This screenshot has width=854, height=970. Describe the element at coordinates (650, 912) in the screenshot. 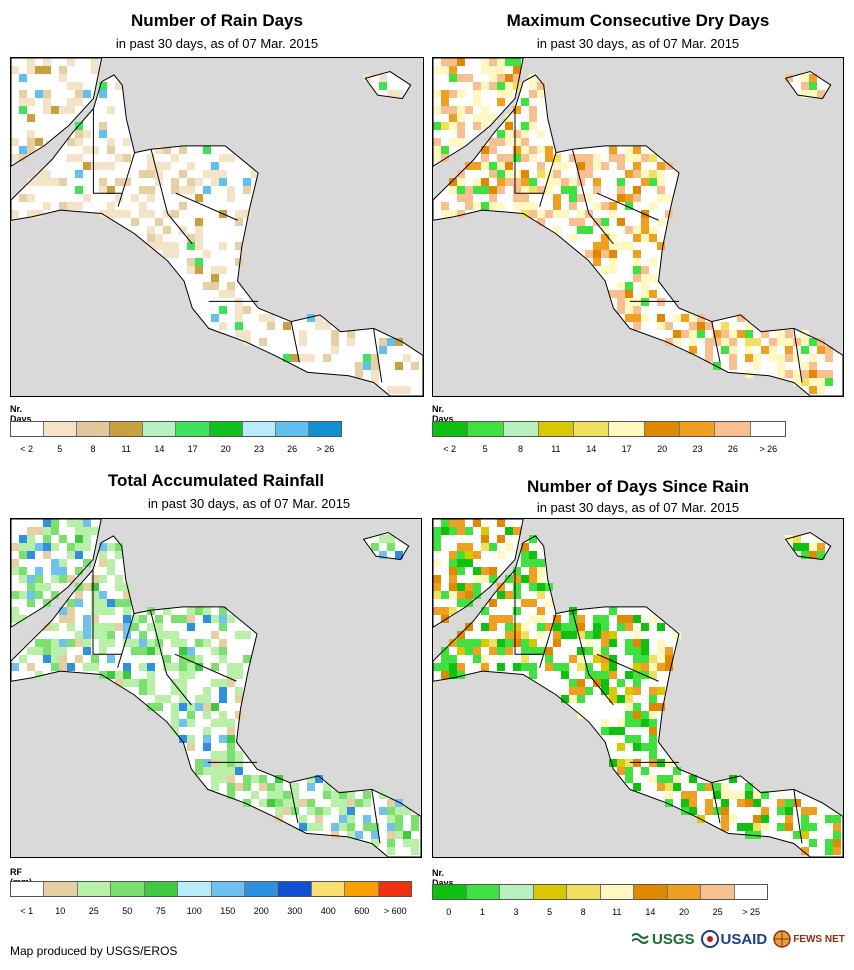

I see `legend-tick-label: 14` at that location.